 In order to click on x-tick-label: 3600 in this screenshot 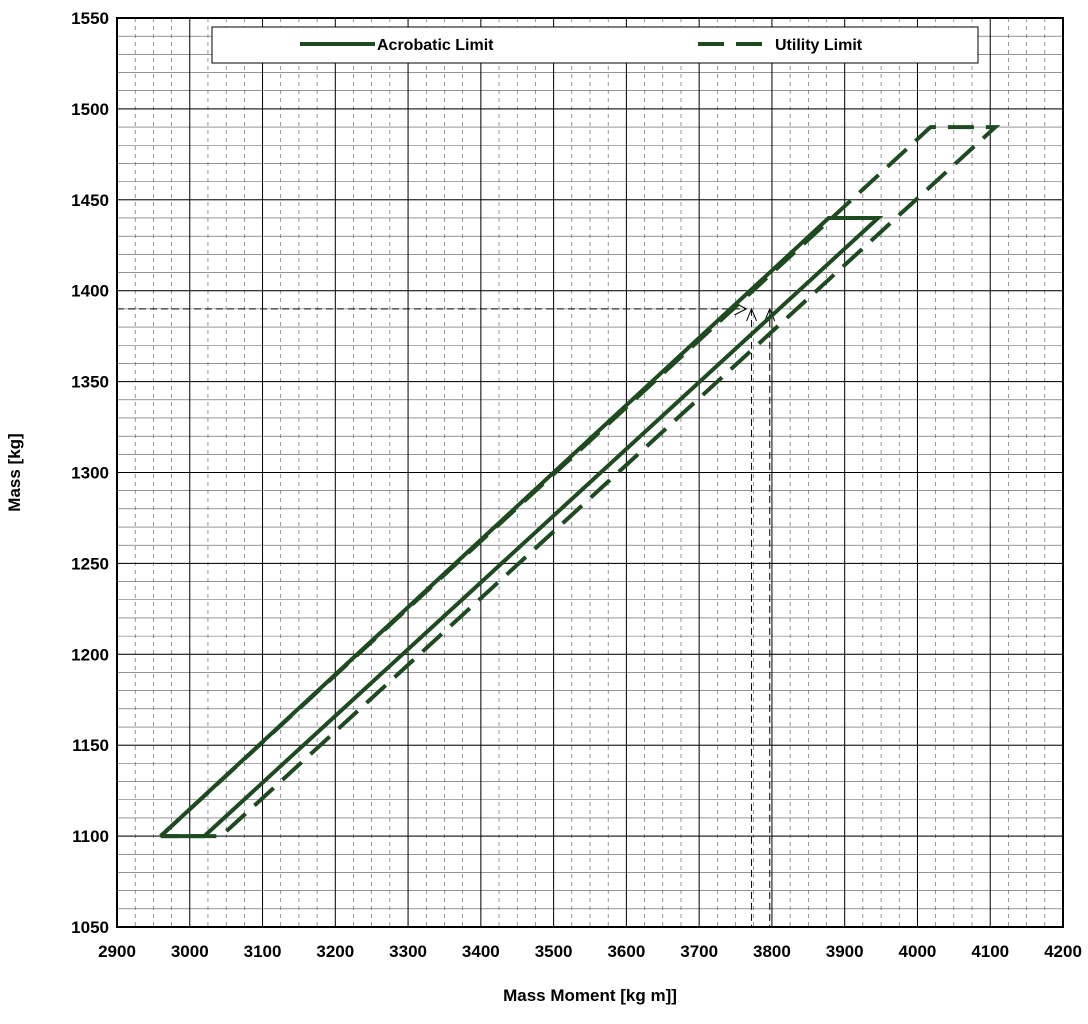, I will do `click(626, 951)`.